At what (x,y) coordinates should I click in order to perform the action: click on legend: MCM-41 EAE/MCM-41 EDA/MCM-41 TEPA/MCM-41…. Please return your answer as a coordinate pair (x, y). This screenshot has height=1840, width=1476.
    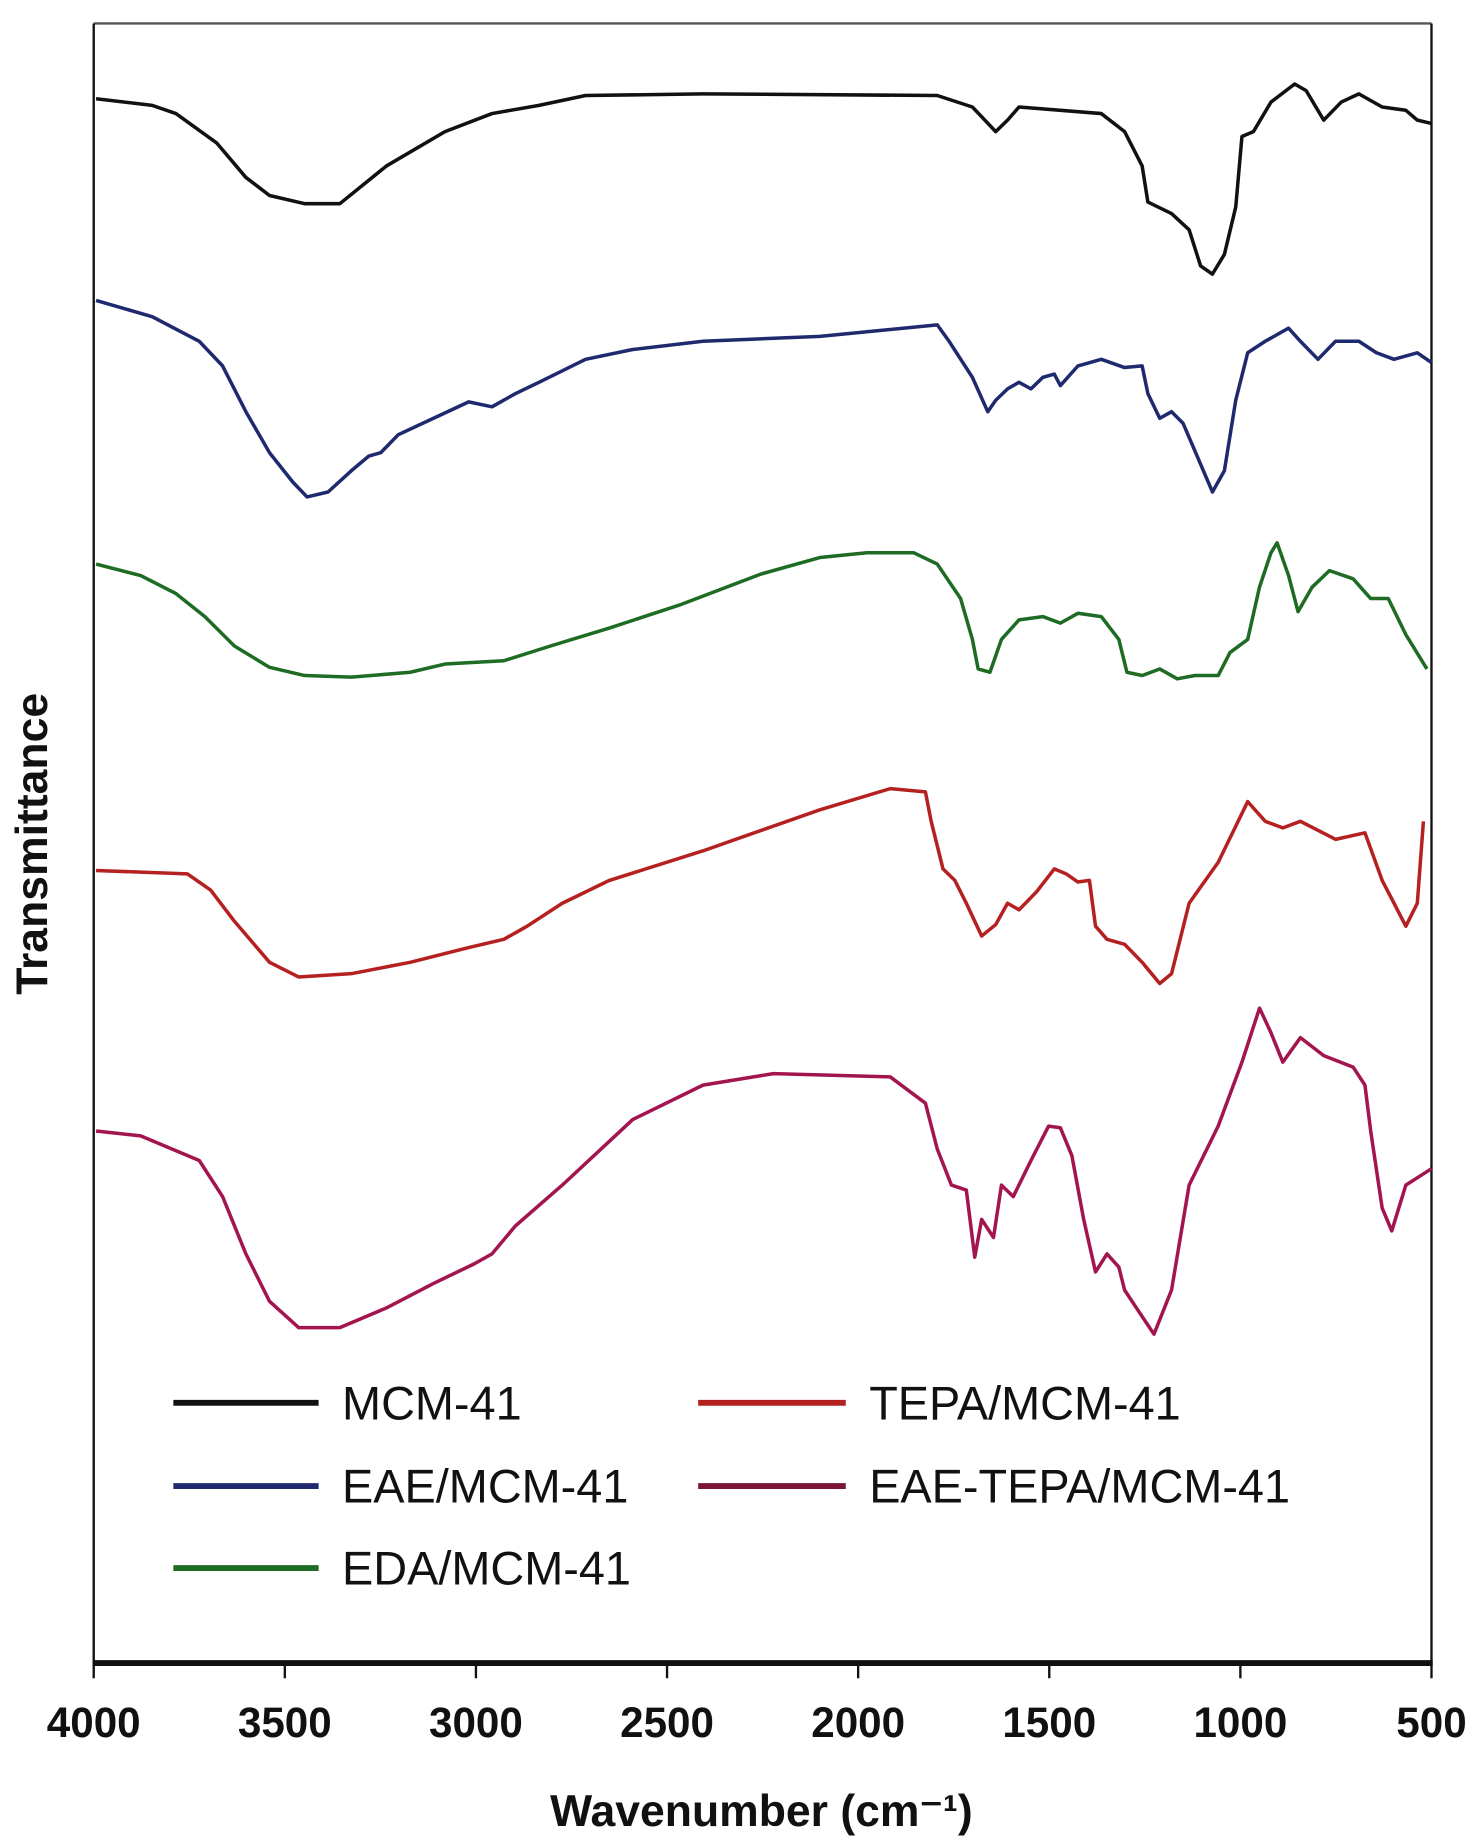
    Looking at the image, I should click on (731, 1486).